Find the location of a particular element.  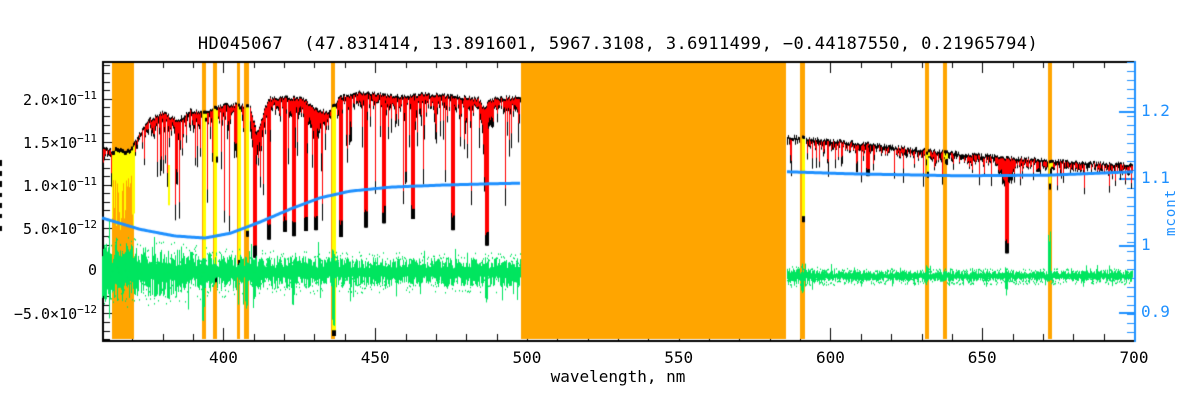

left-tick-label: −5.0×10⁻¹² is located at coordinates (55, 313).